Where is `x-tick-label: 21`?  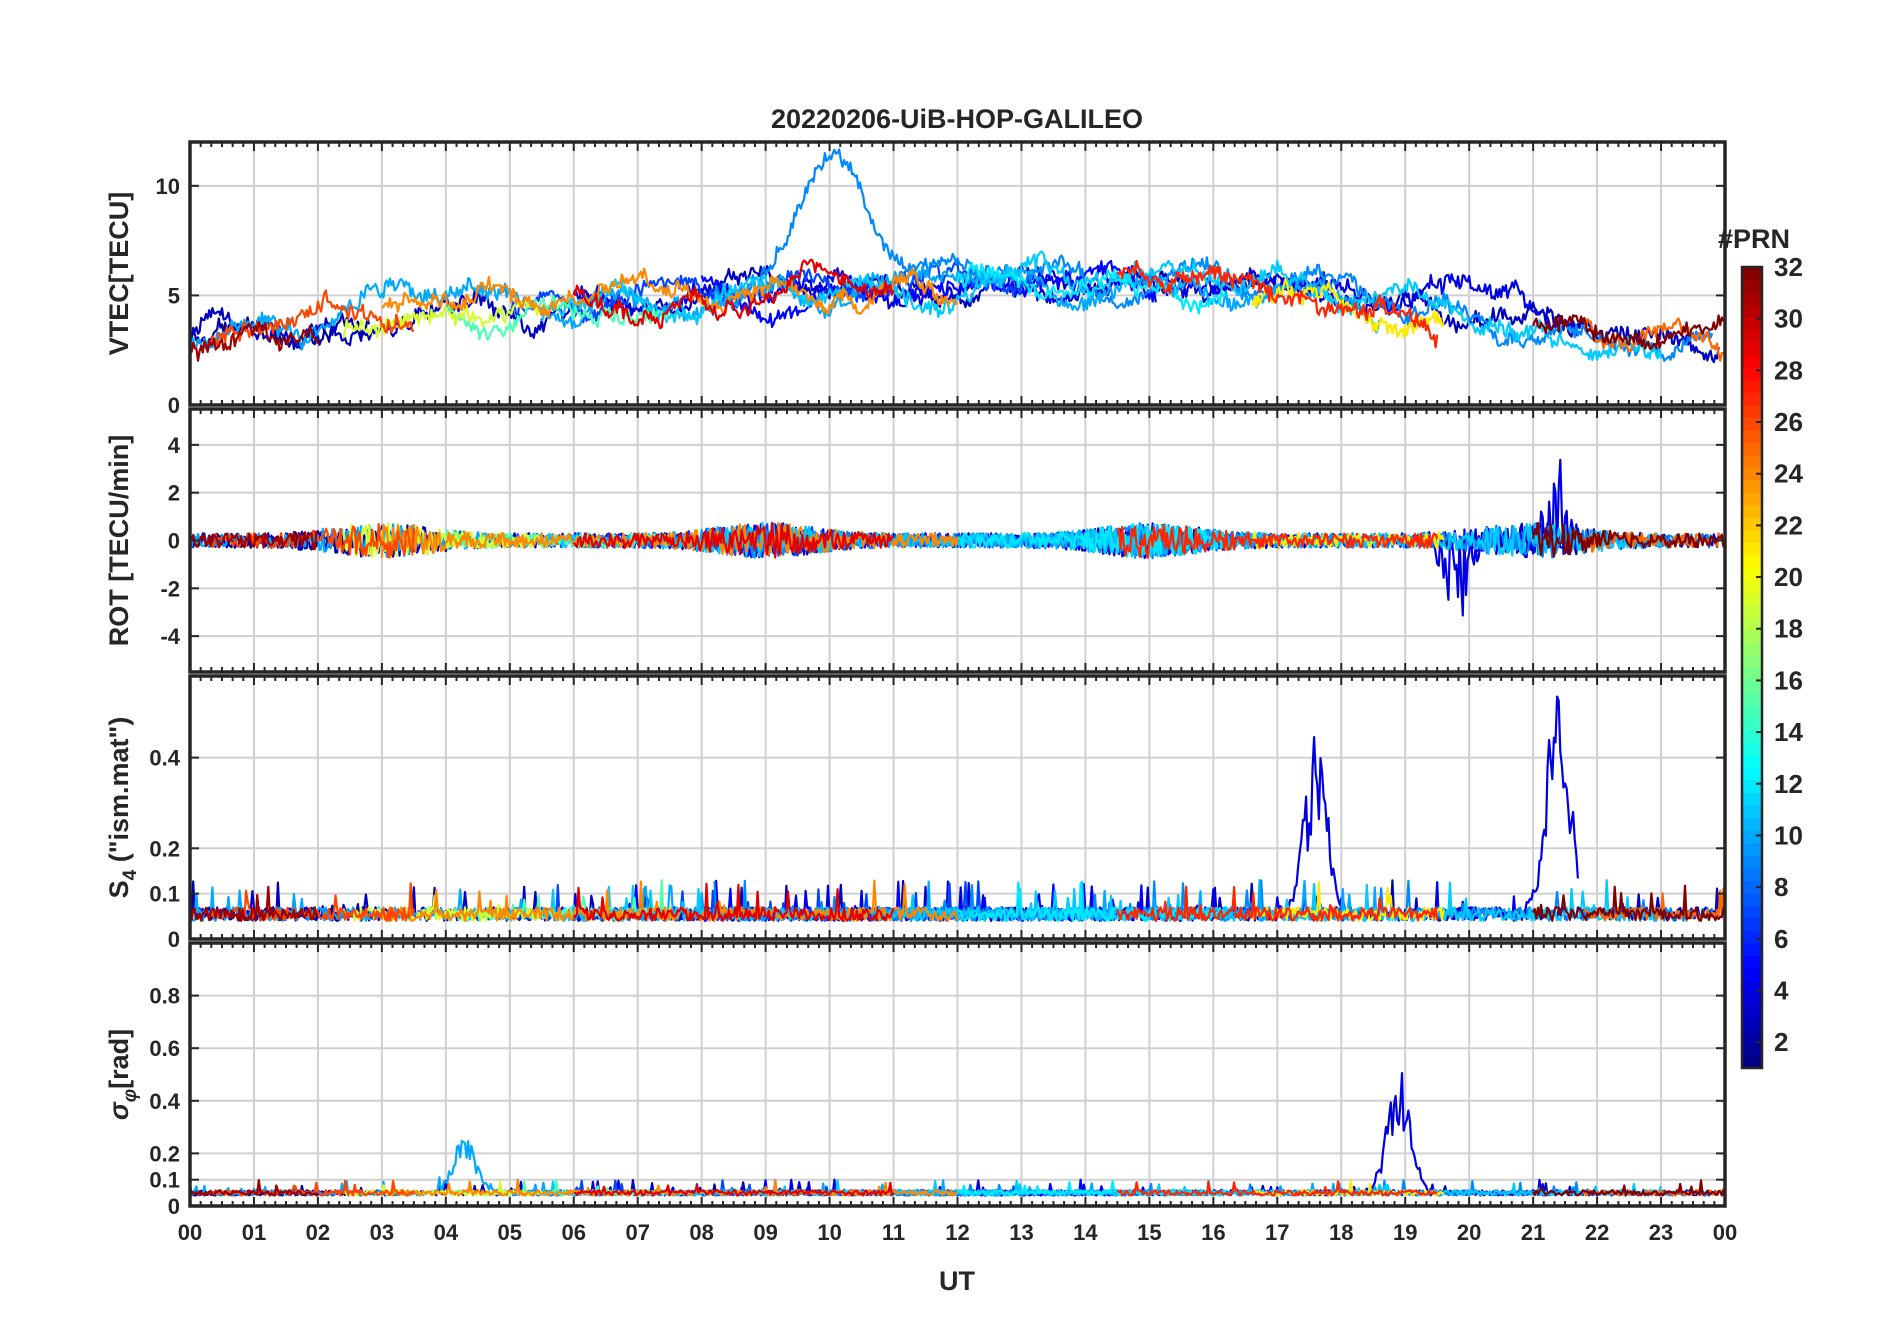 x-tick-label: 21 is located at coordinates (1533, 1232).